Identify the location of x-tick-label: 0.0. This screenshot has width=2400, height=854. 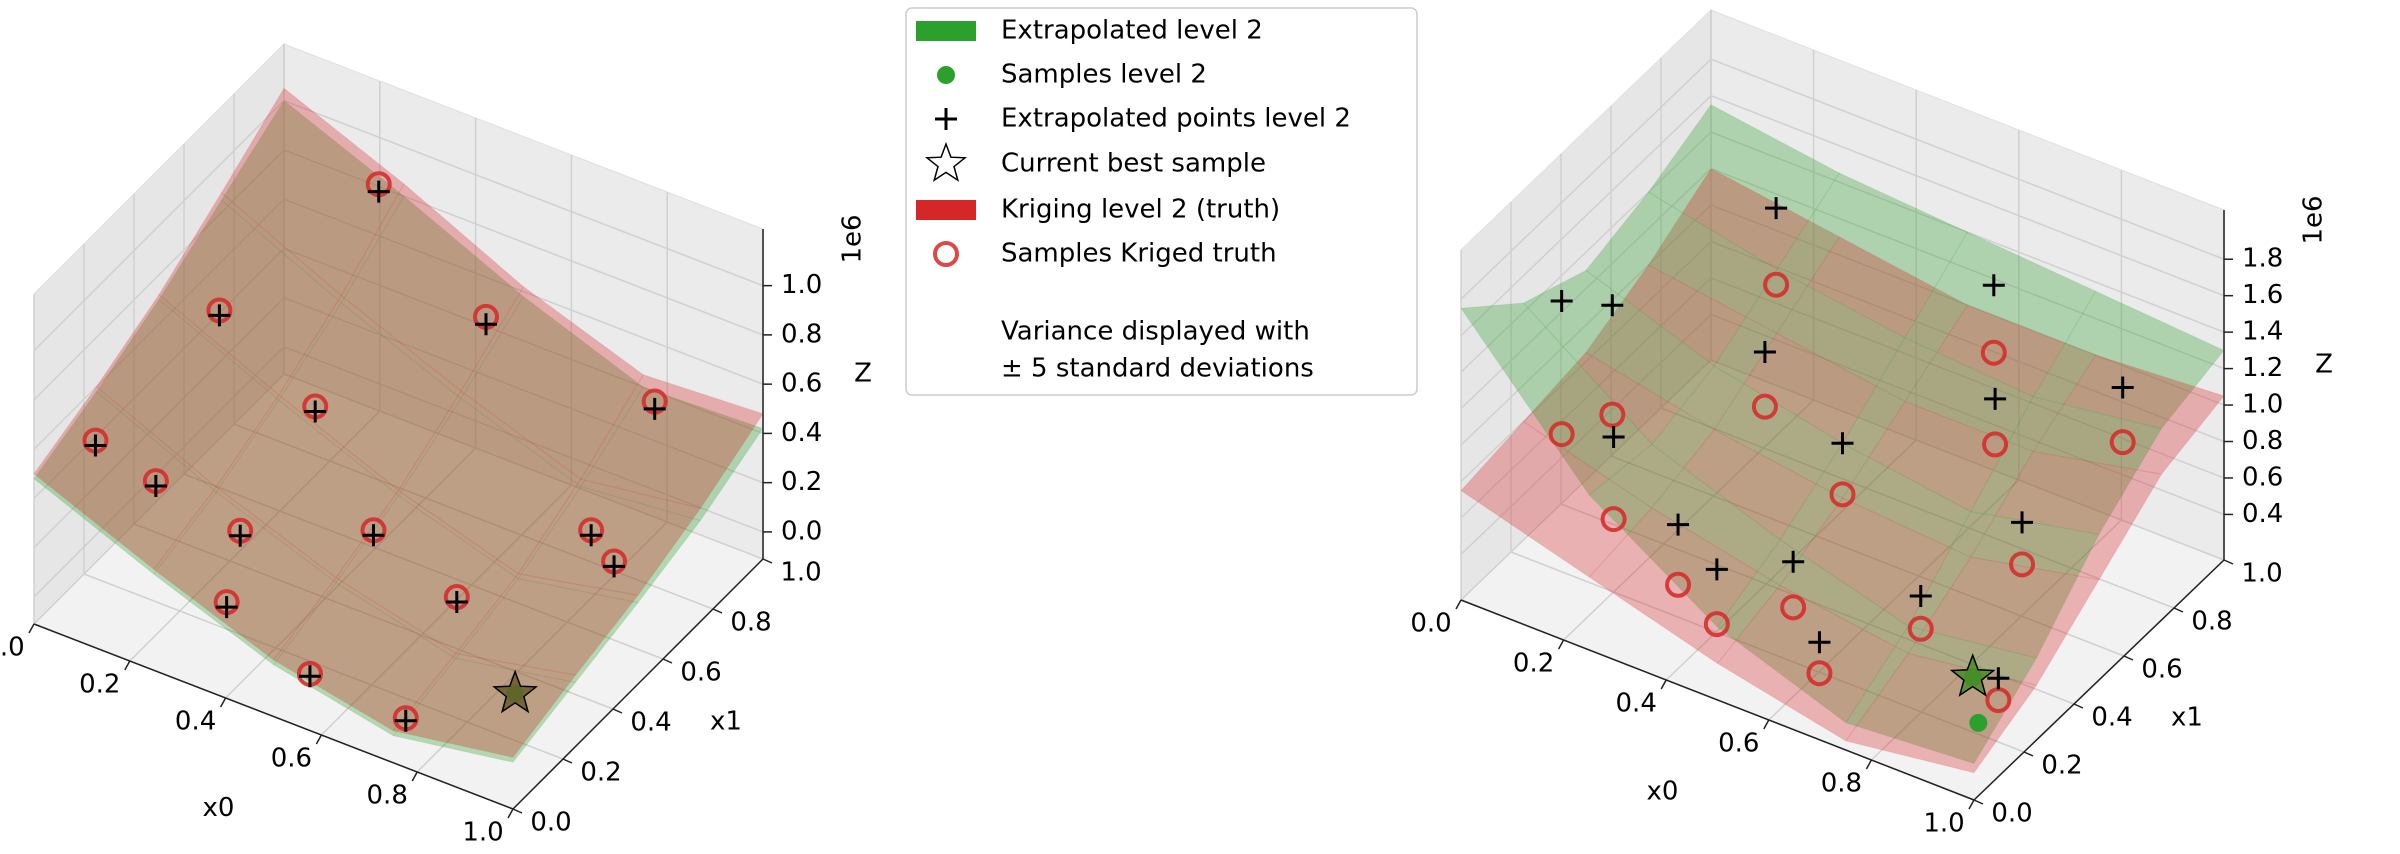
(1430, 624).